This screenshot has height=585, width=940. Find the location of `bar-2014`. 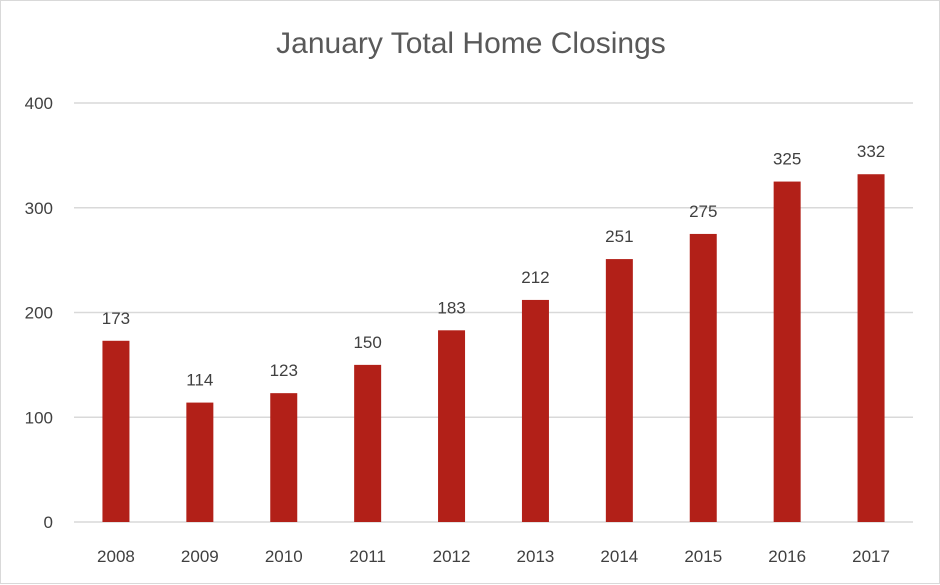

bar-2014 is located at coordinates (619, 390).